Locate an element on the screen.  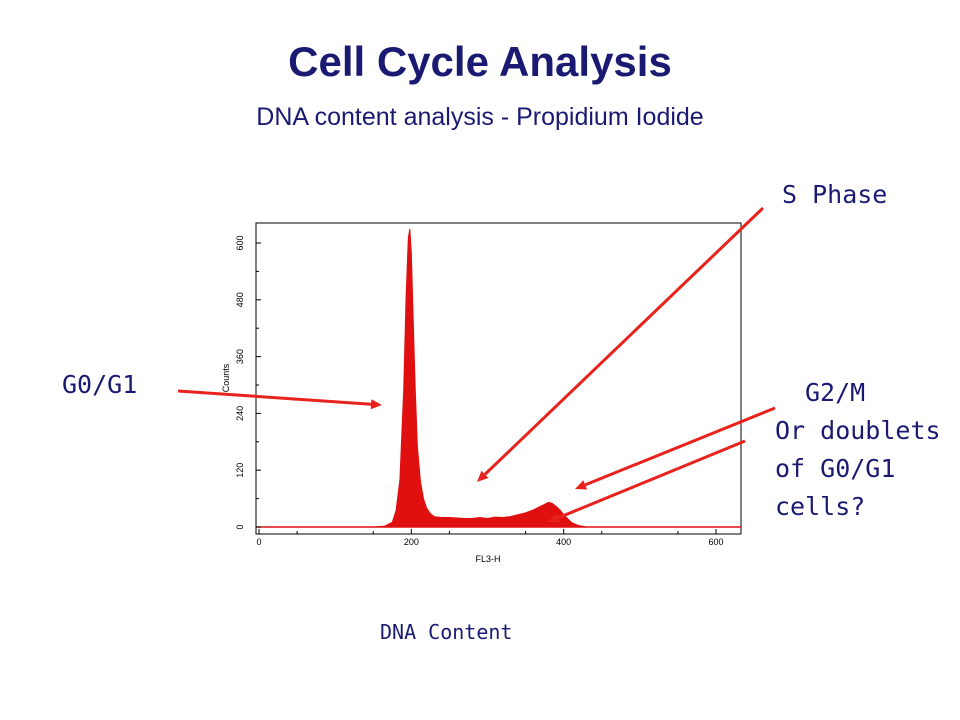
y-tick-label: 600 is located at coordinates (240, 242).